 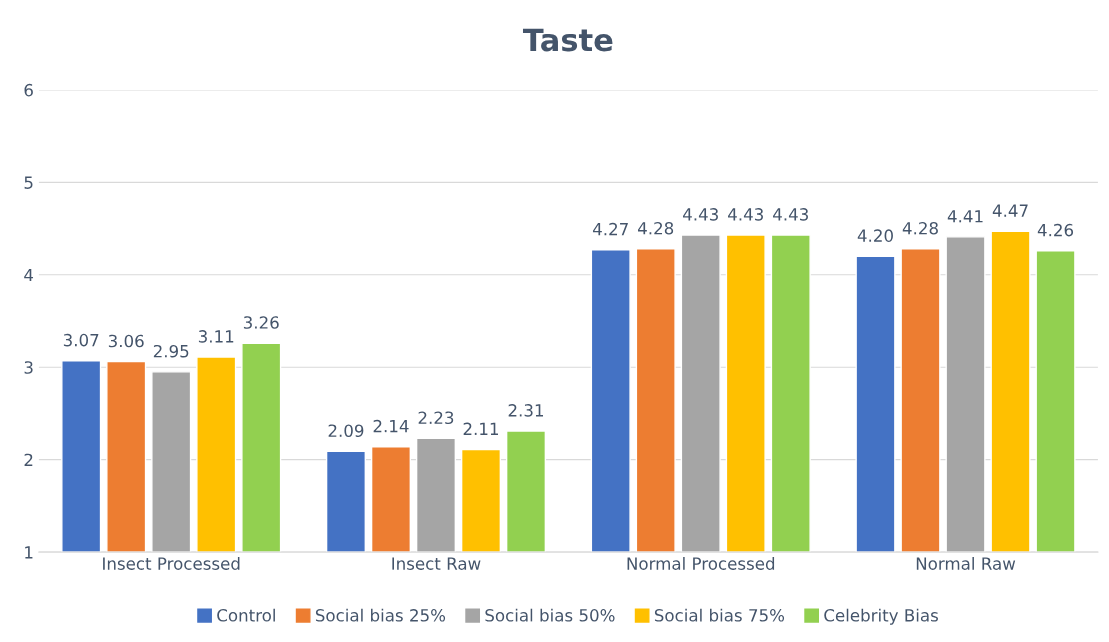 What do you see at coordinates (29, 275) in the screenshot?
I see `y-tick-label: 4` at bounding box center [29, 275].